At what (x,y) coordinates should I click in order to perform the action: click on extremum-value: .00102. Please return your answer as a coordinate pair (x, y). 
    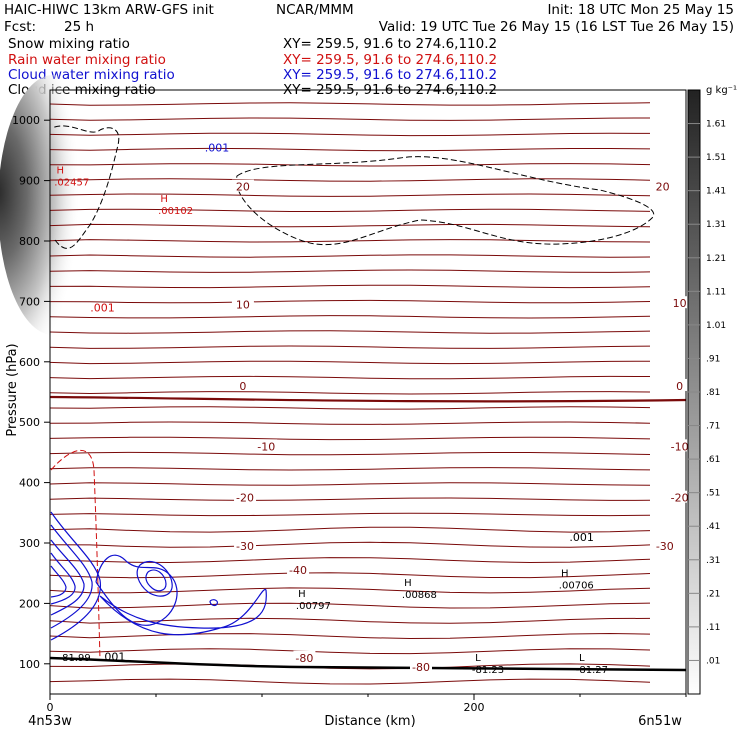
    Looking at the image, I should click on (175, 211).